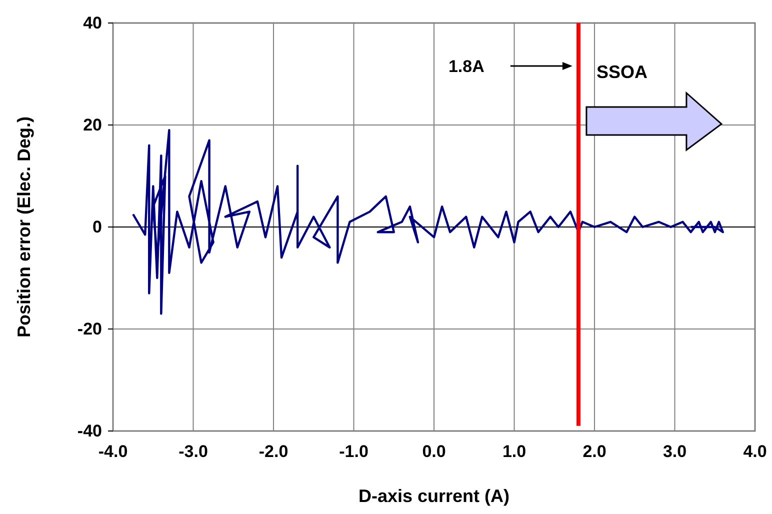 The width and height of the screenshot is (772, 514). What do you see at coordinates (89, 328) in the screenshot?
I see `y-tick-label: -20` at bounding box center [89, 328].